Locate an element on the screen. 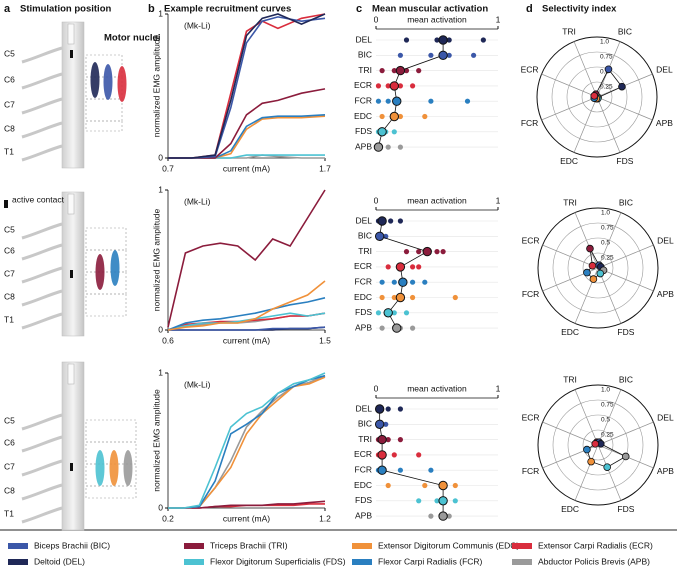  spinal-cord is located at coordinates (73, 446).